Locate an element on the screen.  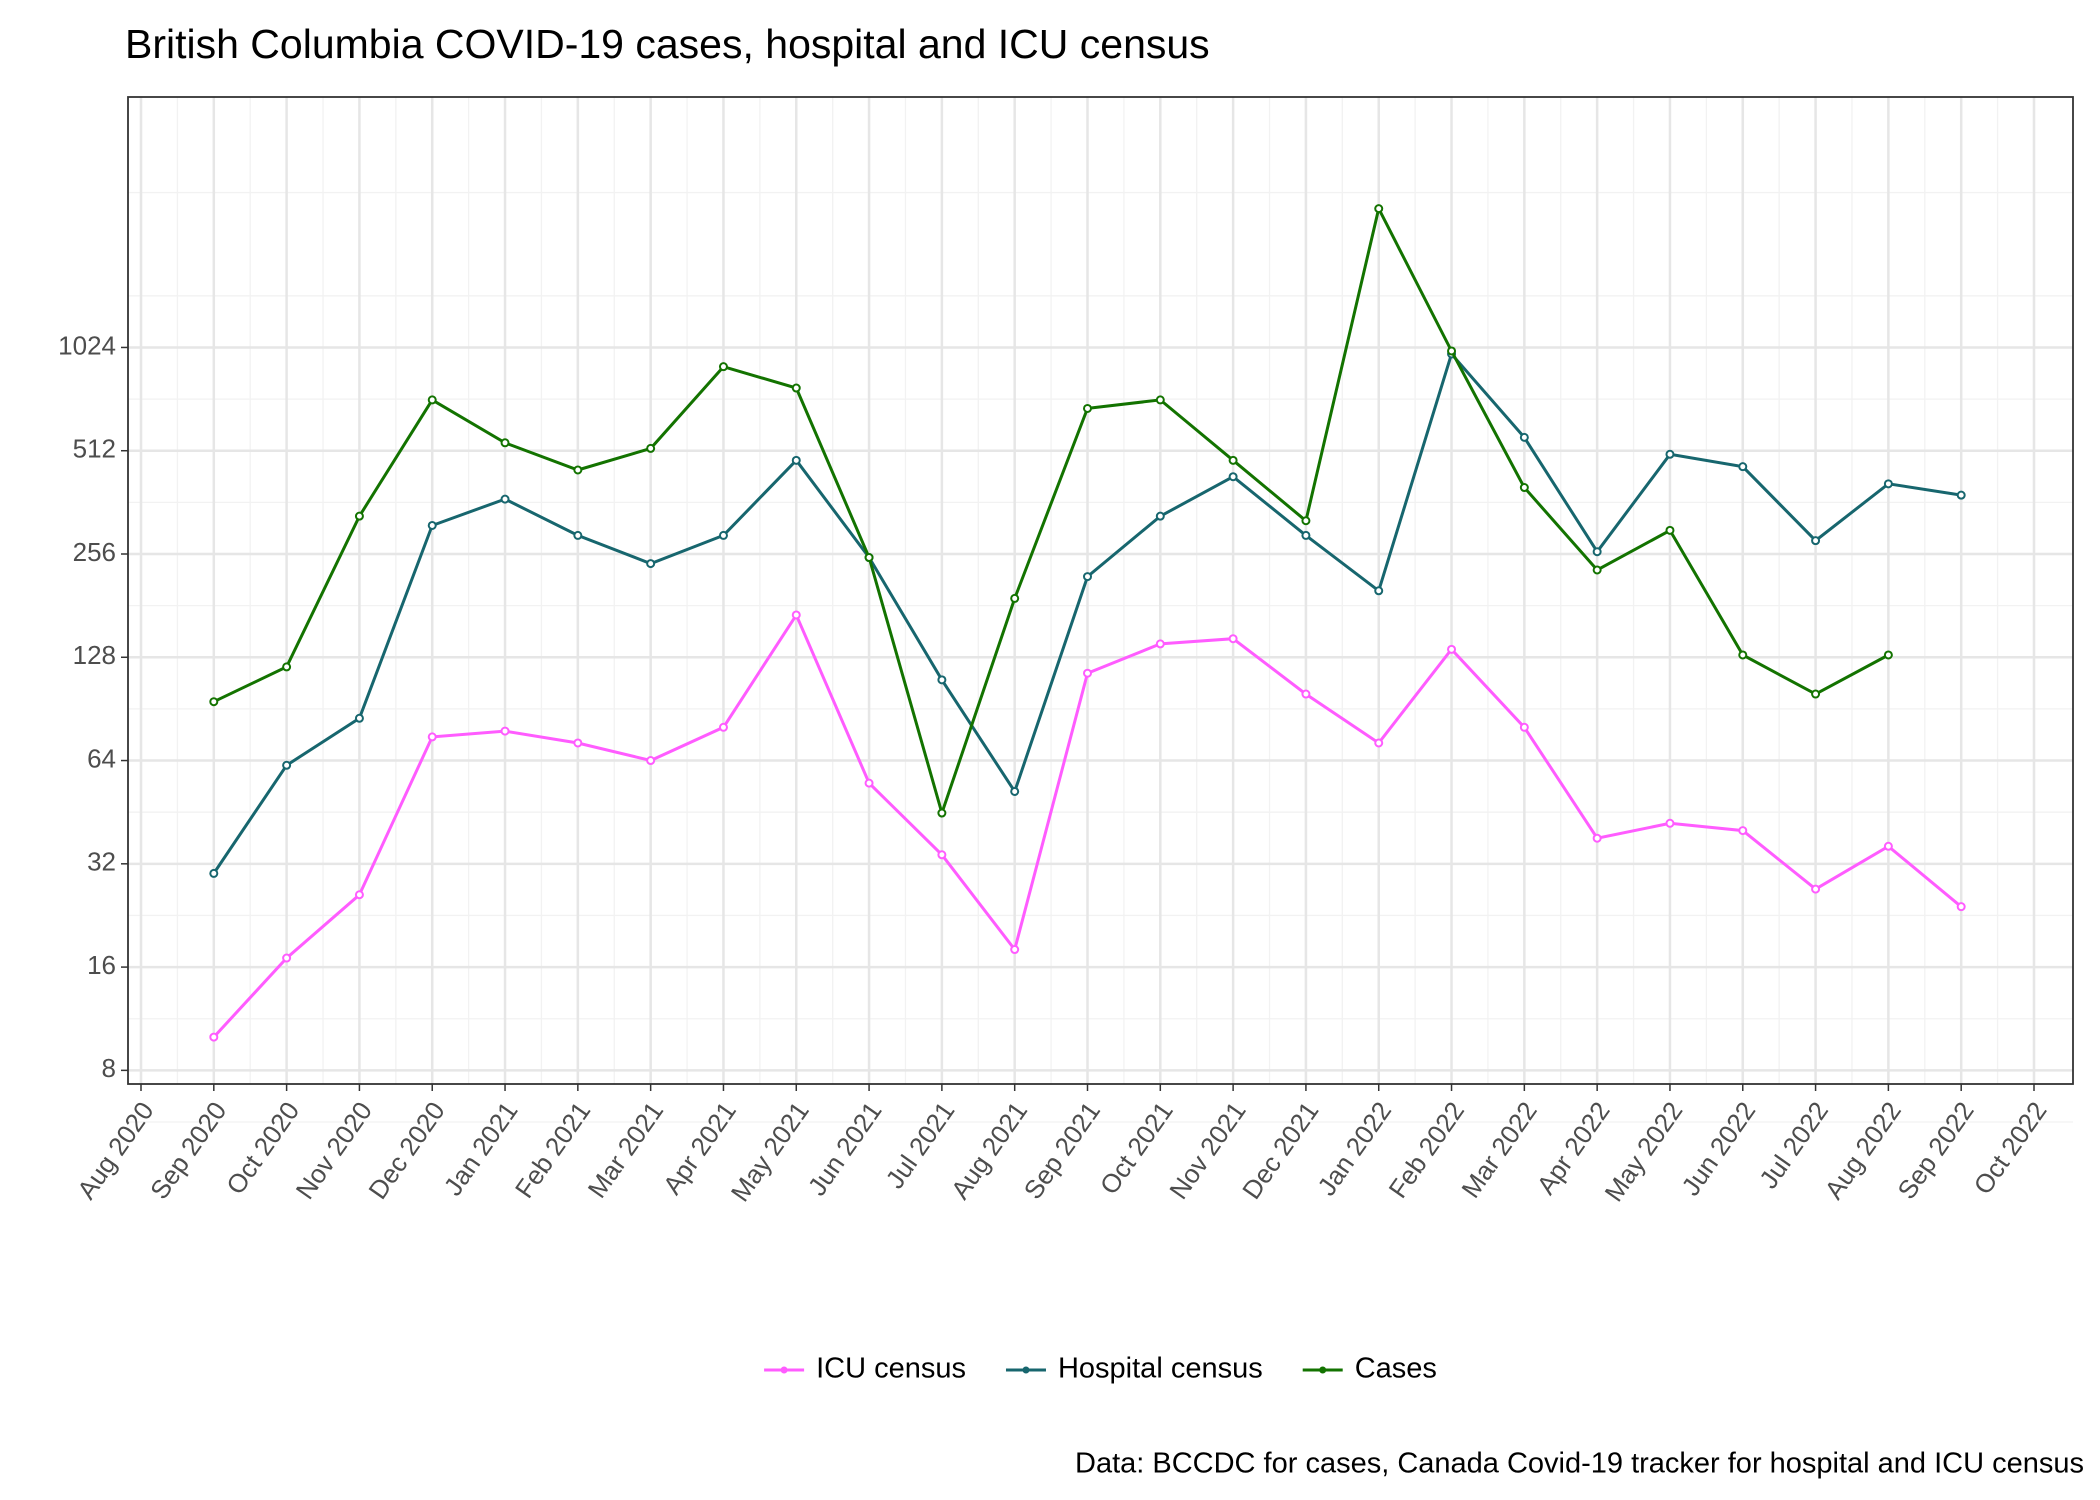
y-tick-label: 512 is located at coordinates (94, 449).